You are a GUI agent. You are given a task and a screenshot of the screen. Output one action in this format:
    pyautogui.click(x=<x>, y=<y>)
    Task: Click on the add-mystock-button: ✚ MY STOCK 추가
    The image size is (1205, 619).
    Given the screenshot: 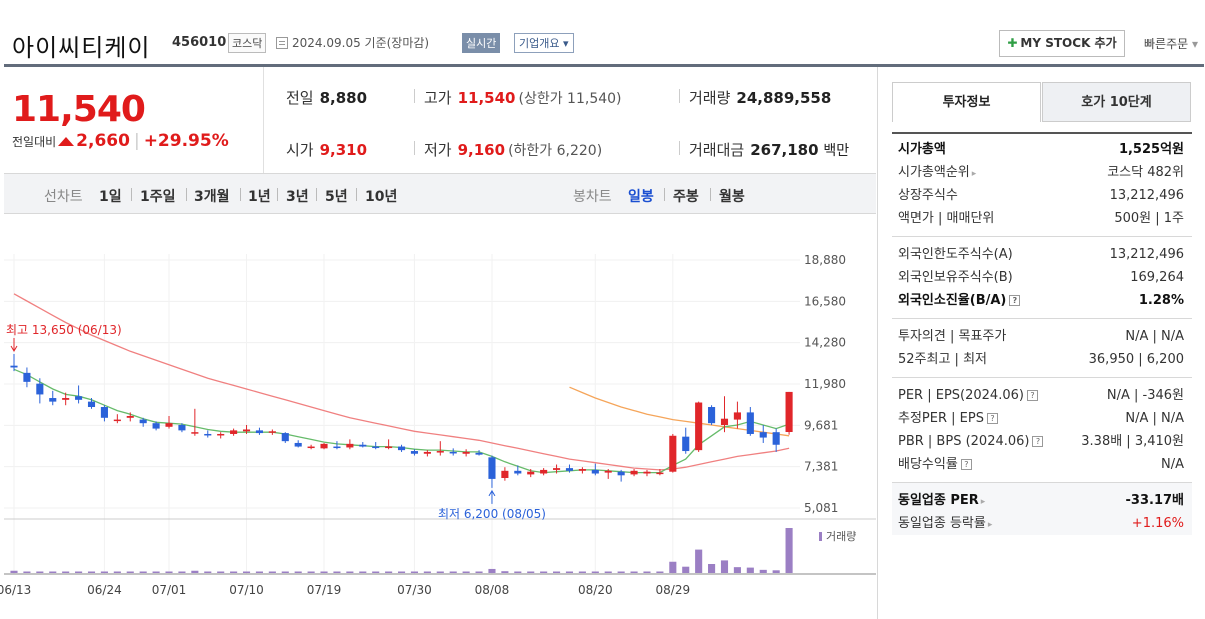 What is the action you would take?
    pyautogui.click(x=1062, y=43)
    